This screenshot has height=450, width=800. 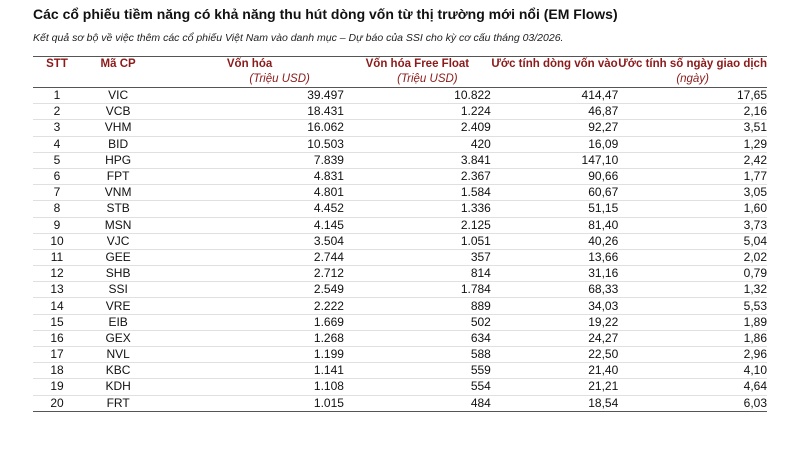 What do you see at coordinates (400, 128) in the screenshot?
I see `table-row: 3 VHM 16.062 2.409 92,27 3,51` at bounding box center [400, 128].